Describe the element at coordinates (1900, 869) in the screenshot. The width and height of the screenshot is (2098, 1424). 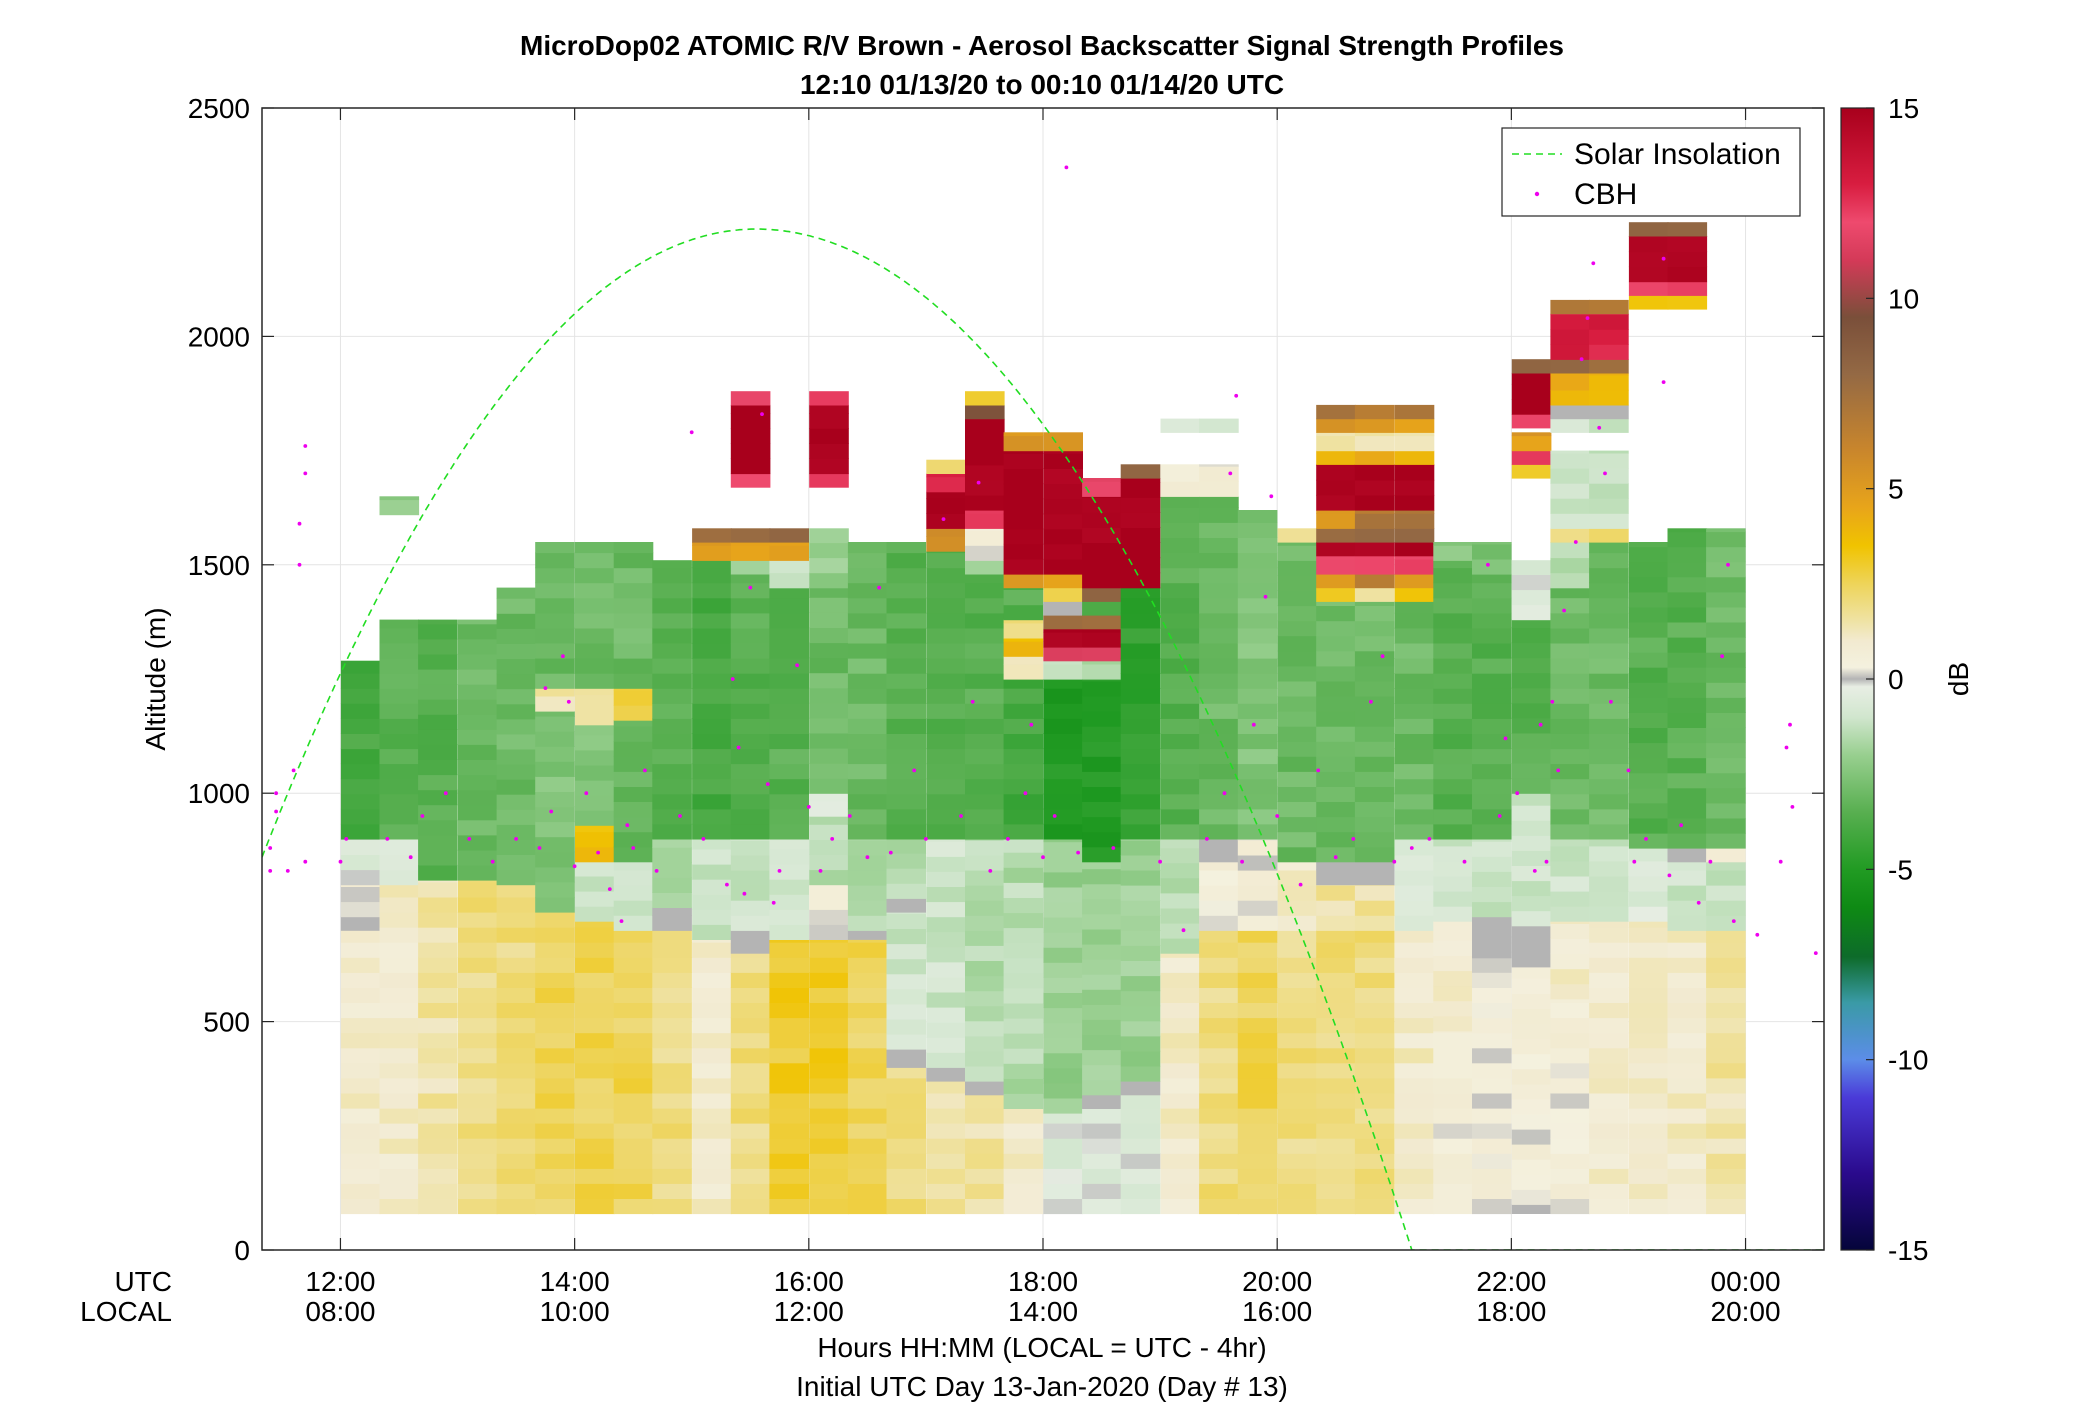
I see `colorbar-tick-label: -5` at that location.